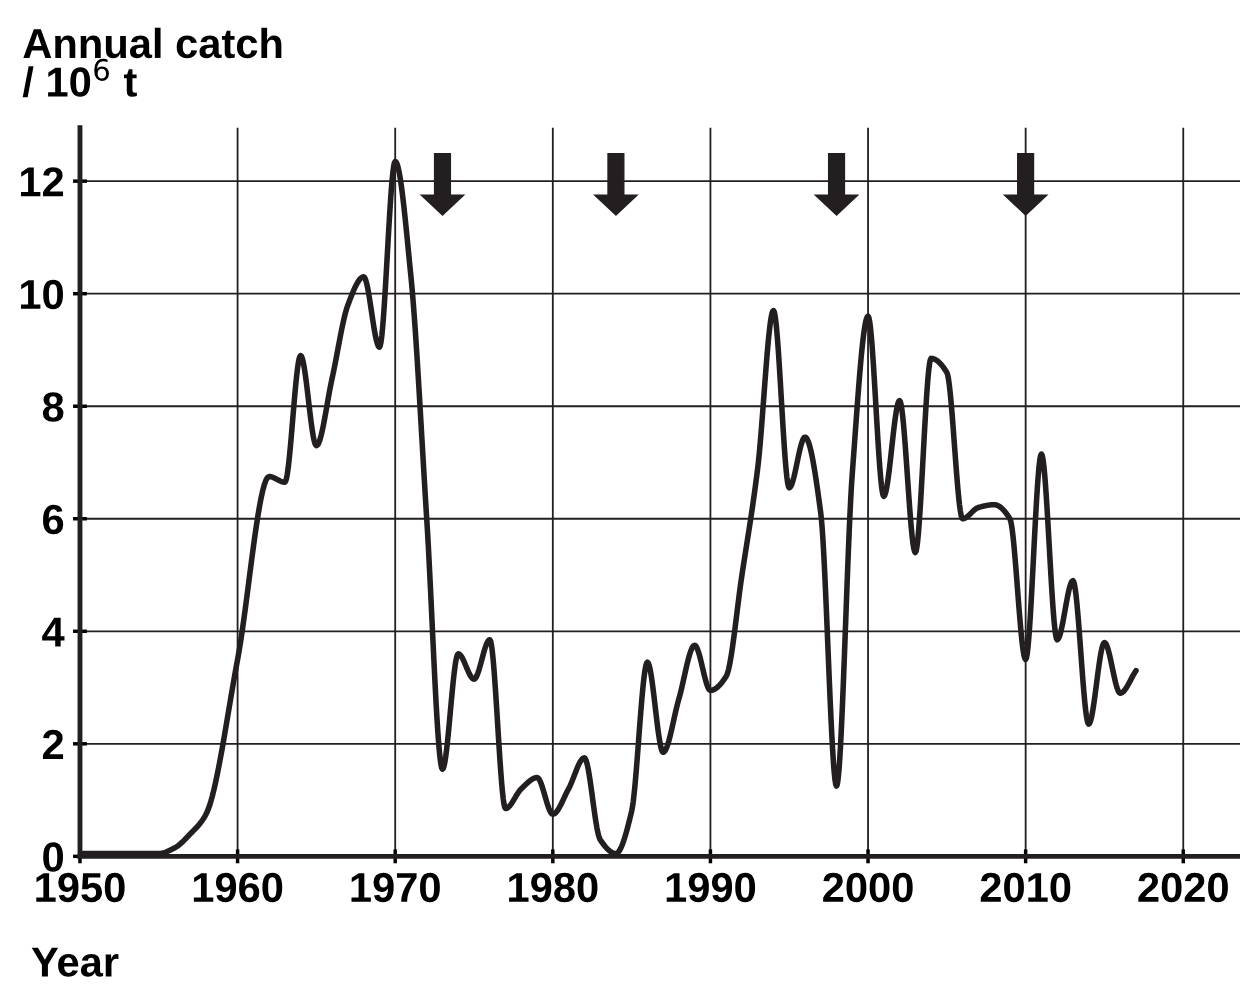 This screenshot has width=1240, height=990. What do you see at coordinates (868, 887) in the screenshot?
I see `x-tick-label: 2000` at bounding box center [868, 887].